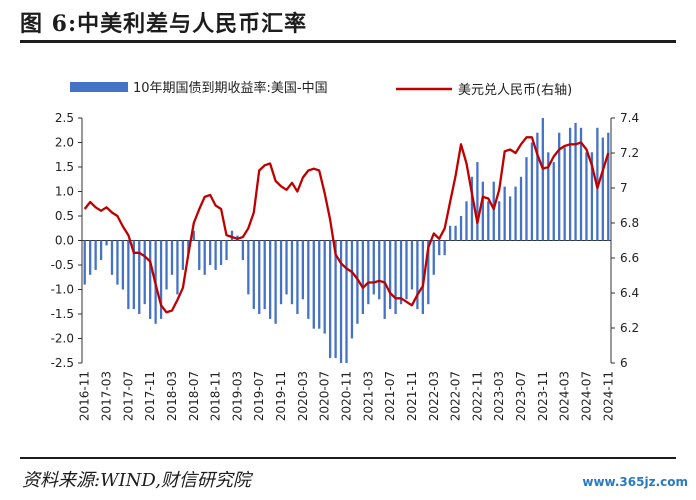 This screenshot has width=696, height=500. I want to click on x-tick-label: 2024-03, so click(565, 396).